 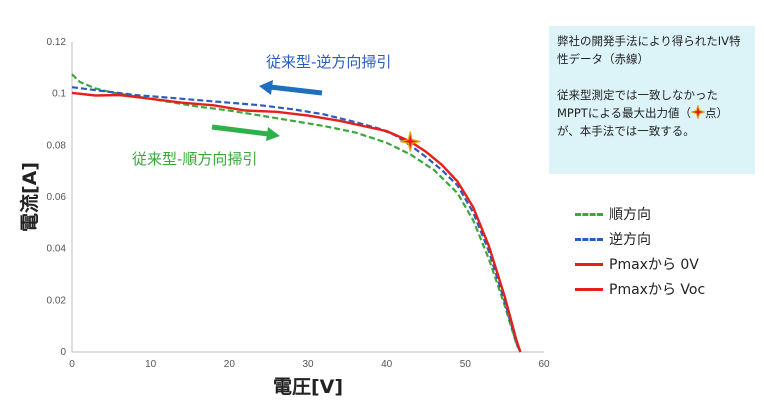 I want to click on y-tick-label: 0.1, so click(x=59, y=94).